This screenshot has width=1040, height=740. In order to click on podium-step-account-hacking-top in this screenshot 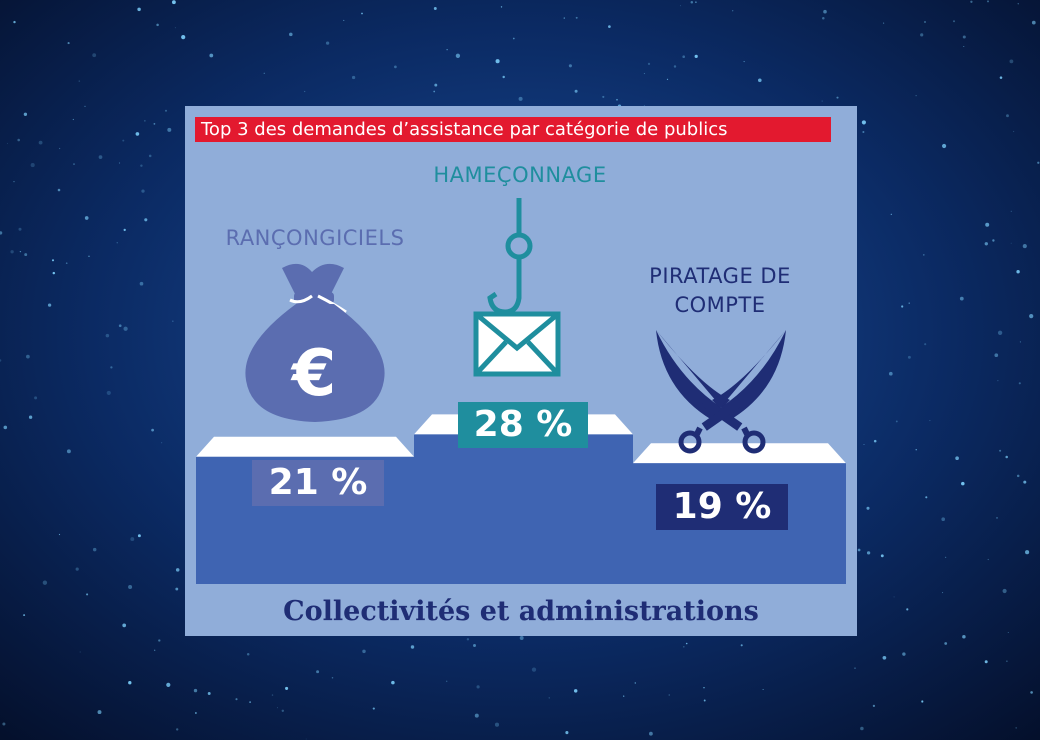, I will do `click(739, 453)`.